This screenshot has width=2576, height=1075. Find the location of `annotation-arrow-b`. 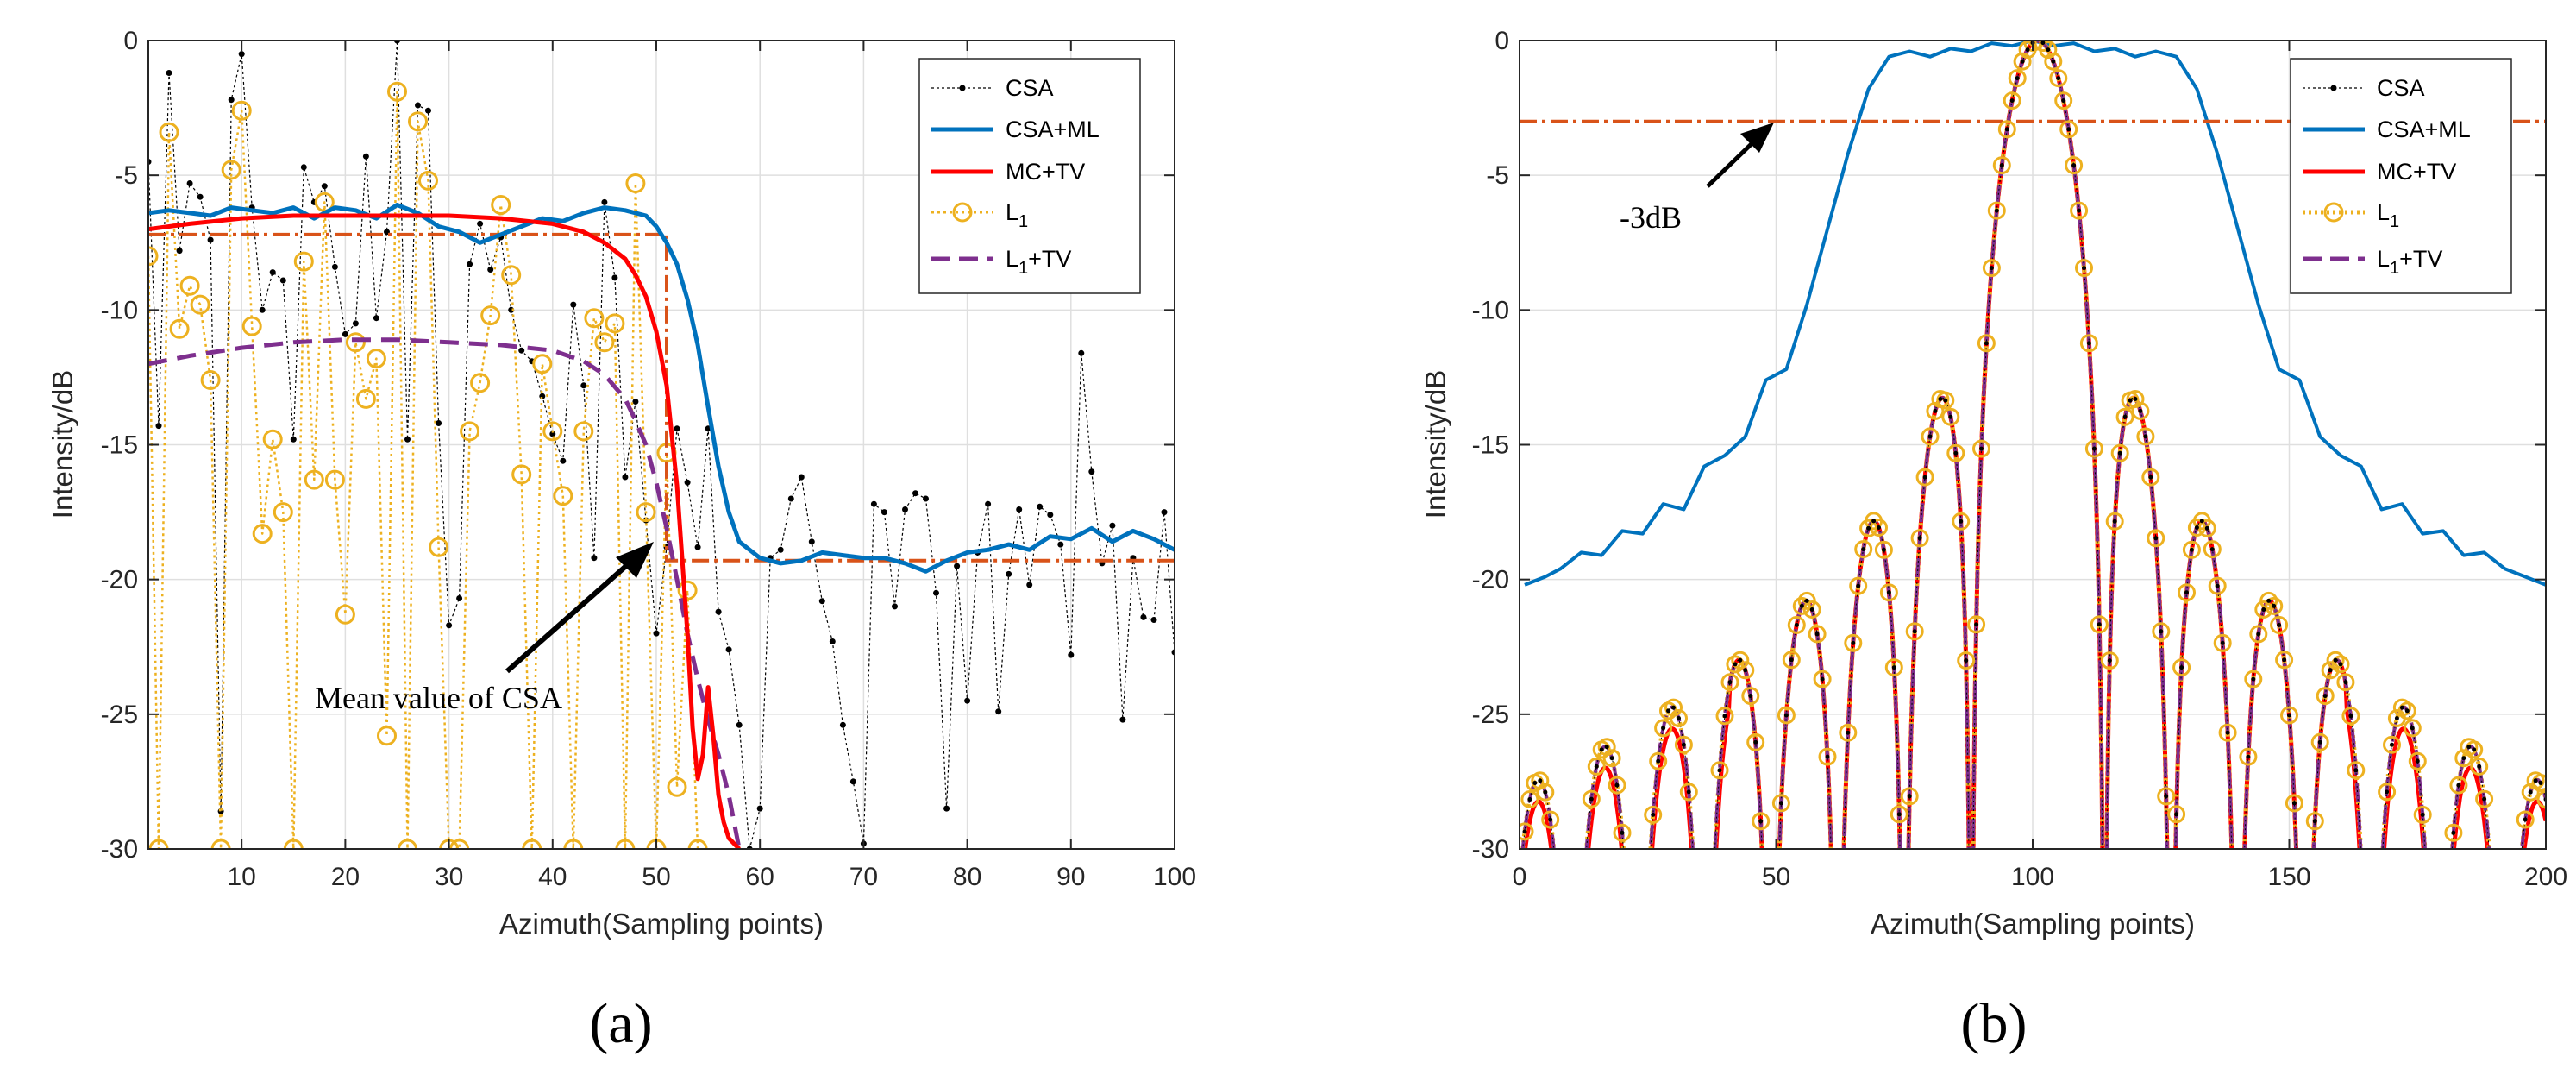

annotation-arrow-b is located at coordinates (1733, 161).